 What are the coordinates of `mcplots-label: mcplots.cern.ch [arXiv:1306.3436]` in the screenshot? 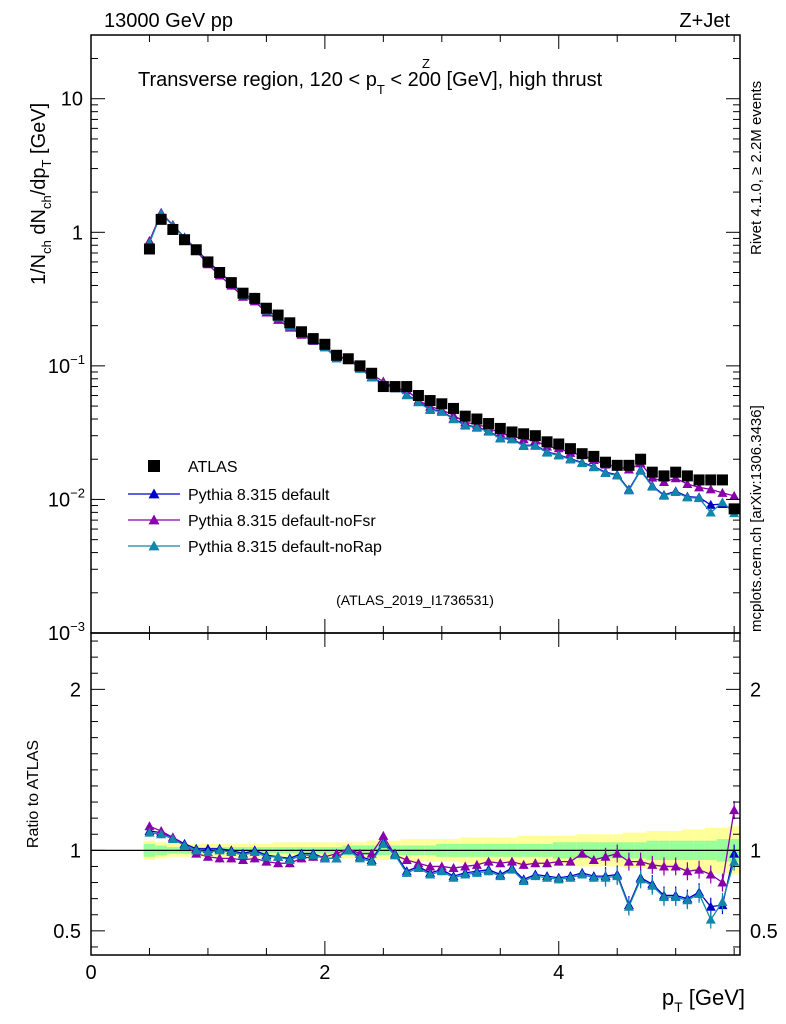 It's located at (756, 518).